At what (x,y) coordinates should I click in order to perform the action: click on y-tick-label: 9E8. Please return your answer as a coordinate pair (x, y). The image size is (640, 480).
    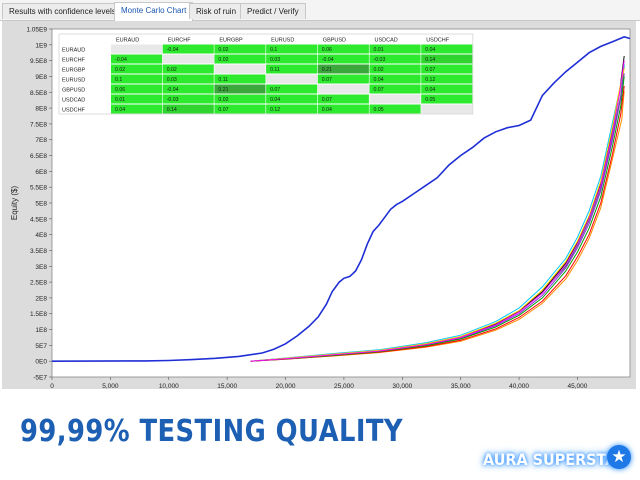
    Looking at the image, I should click on (41, 77).